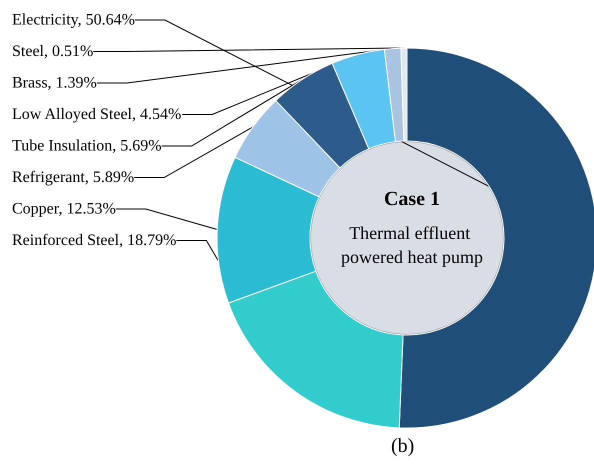 The image size is (594, 468). What do you see at coordinates (97, 114) in the screenshot?
I see `slice-label: Low Alloyed Steel, 4.54%` at bounding box center [97, 114].